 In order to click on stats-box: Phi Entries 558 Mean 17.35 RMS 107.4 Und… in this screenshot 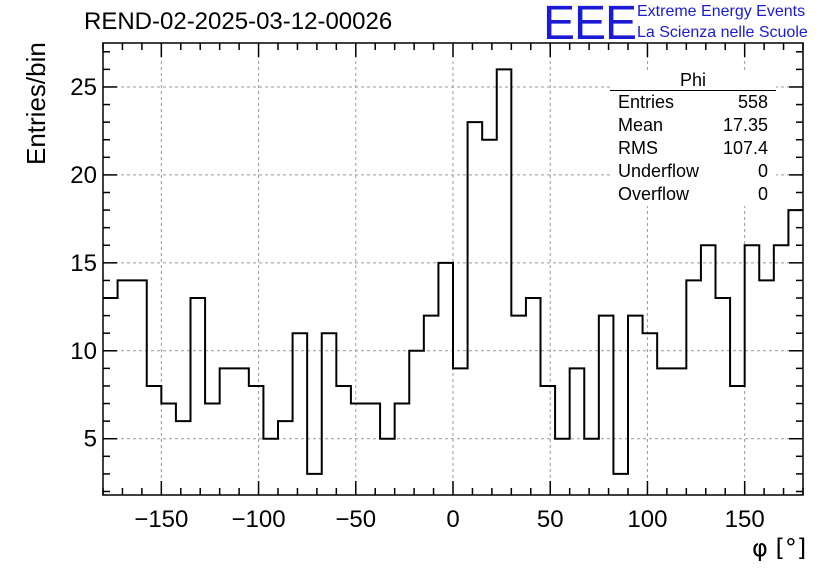, I will do `click(693, 138)`.